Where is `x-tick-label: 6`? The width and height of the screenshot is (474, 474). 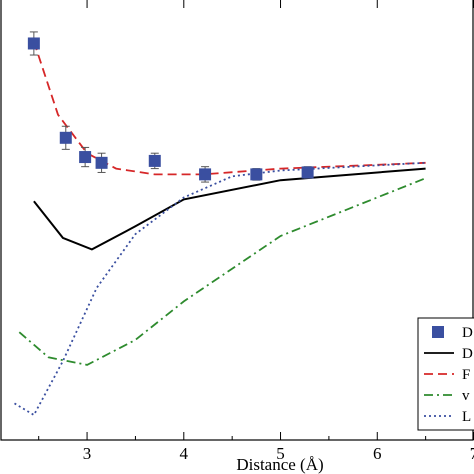 x-tick-label: 6 is located at coordinates (377, 453).